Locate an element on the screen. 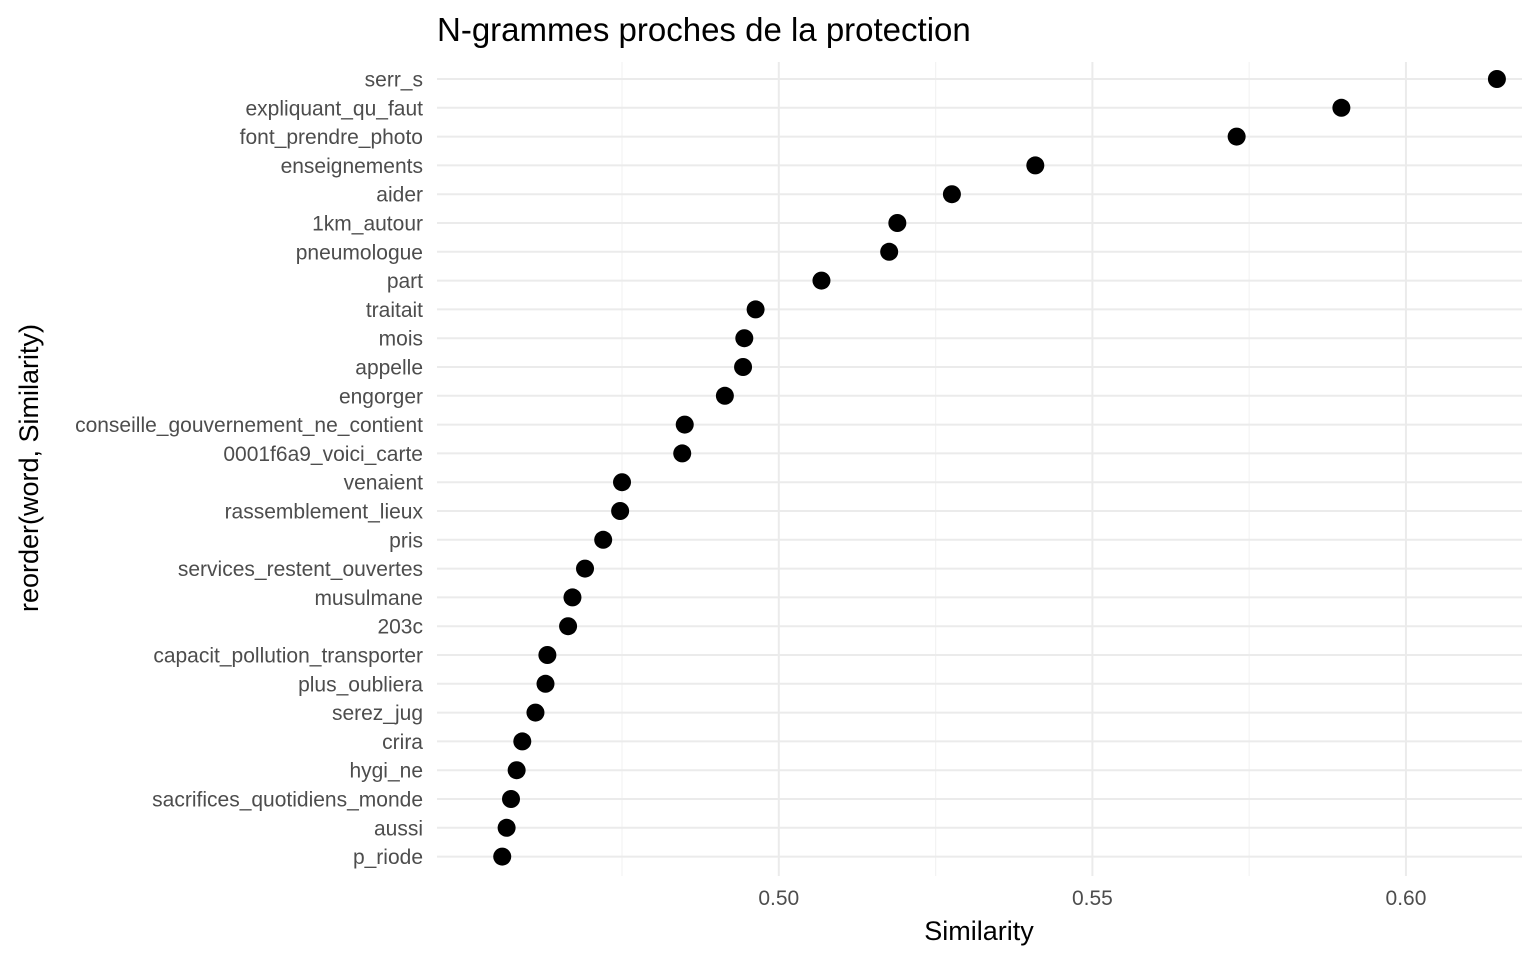  x-tick-label: 0.50 is located at coordinates (778, 898).